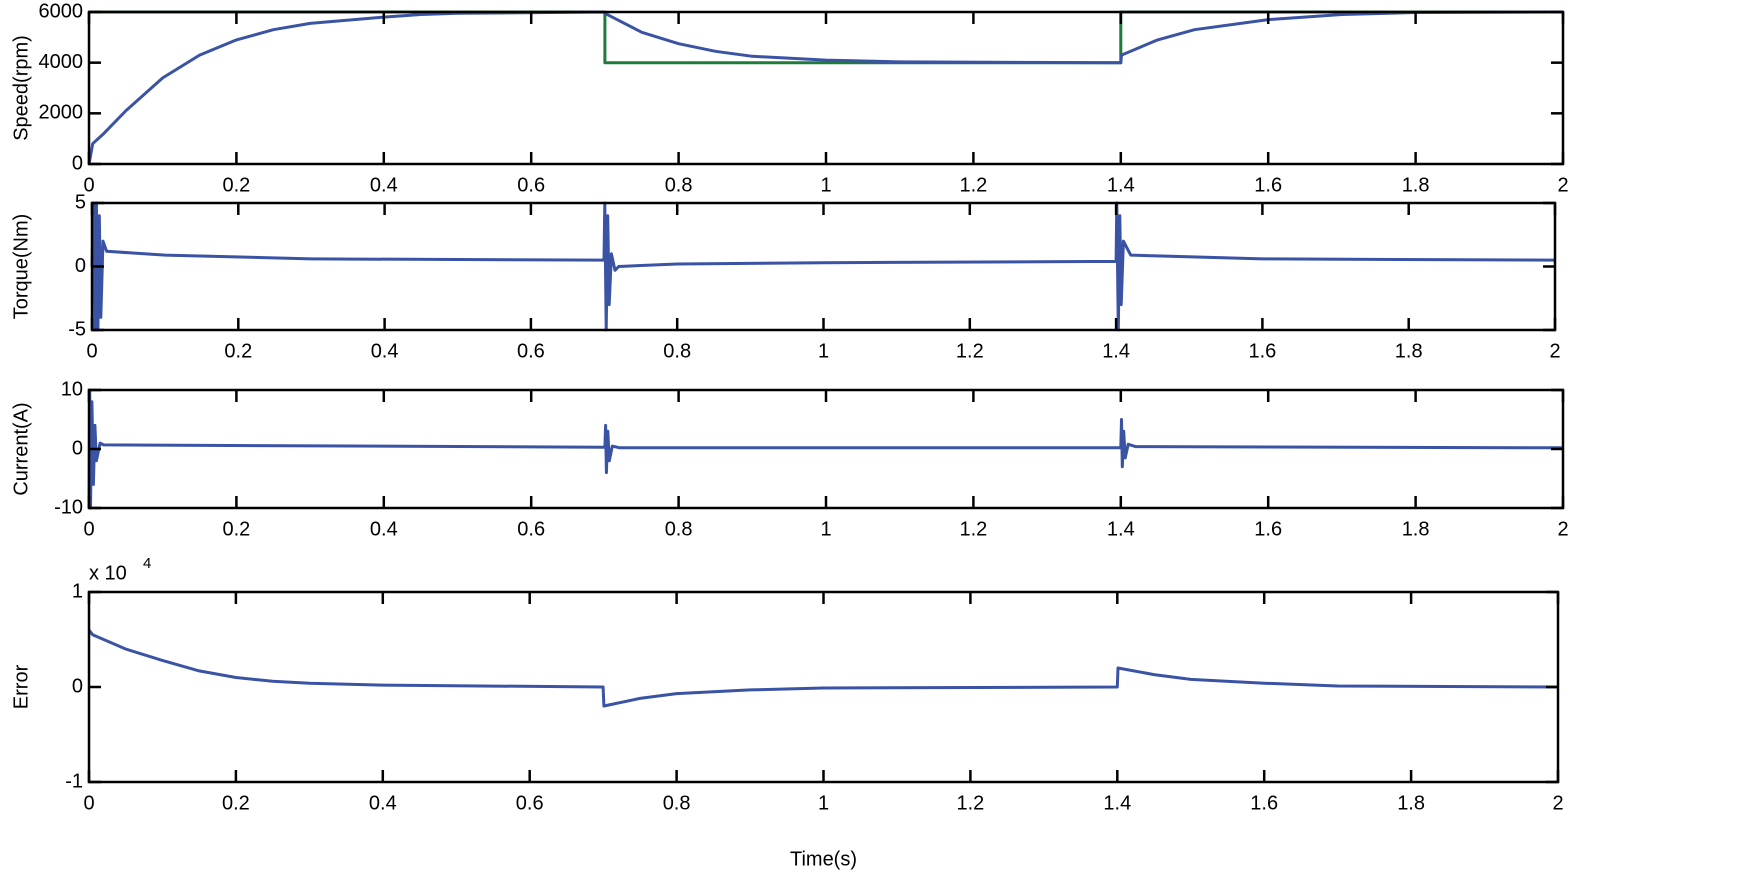  Describe the element at coordinates (72, 389) in the screenshot. I see `y-tick-label: 10` at that location.